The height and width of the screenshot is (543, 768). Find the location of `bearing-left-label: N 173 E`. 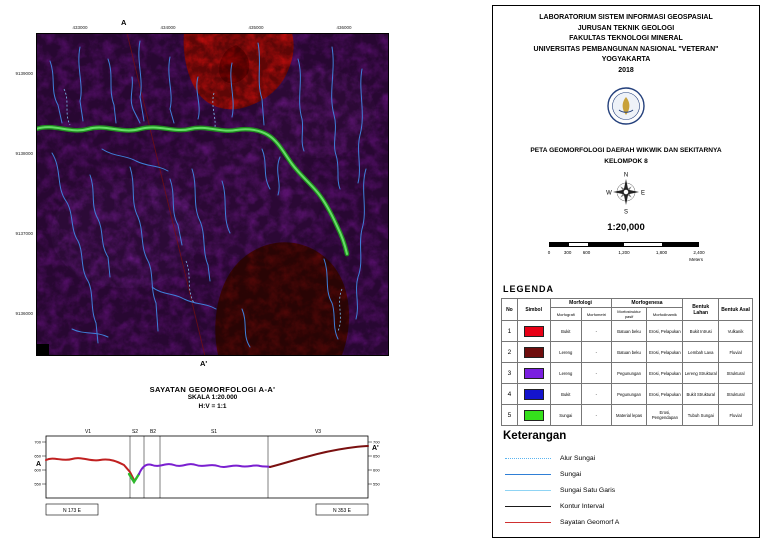

bearing-left-label: N 173 E is located at coordinates (72, 511).